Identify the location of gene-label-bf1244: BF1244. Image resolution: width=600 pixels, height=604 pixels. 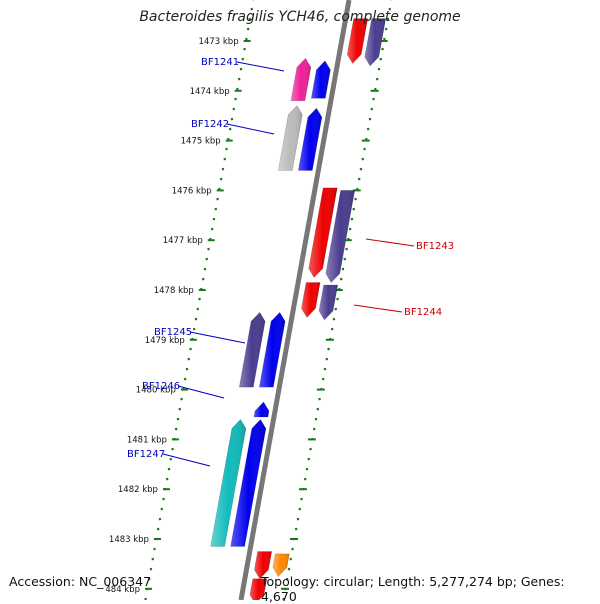
(423, 312).